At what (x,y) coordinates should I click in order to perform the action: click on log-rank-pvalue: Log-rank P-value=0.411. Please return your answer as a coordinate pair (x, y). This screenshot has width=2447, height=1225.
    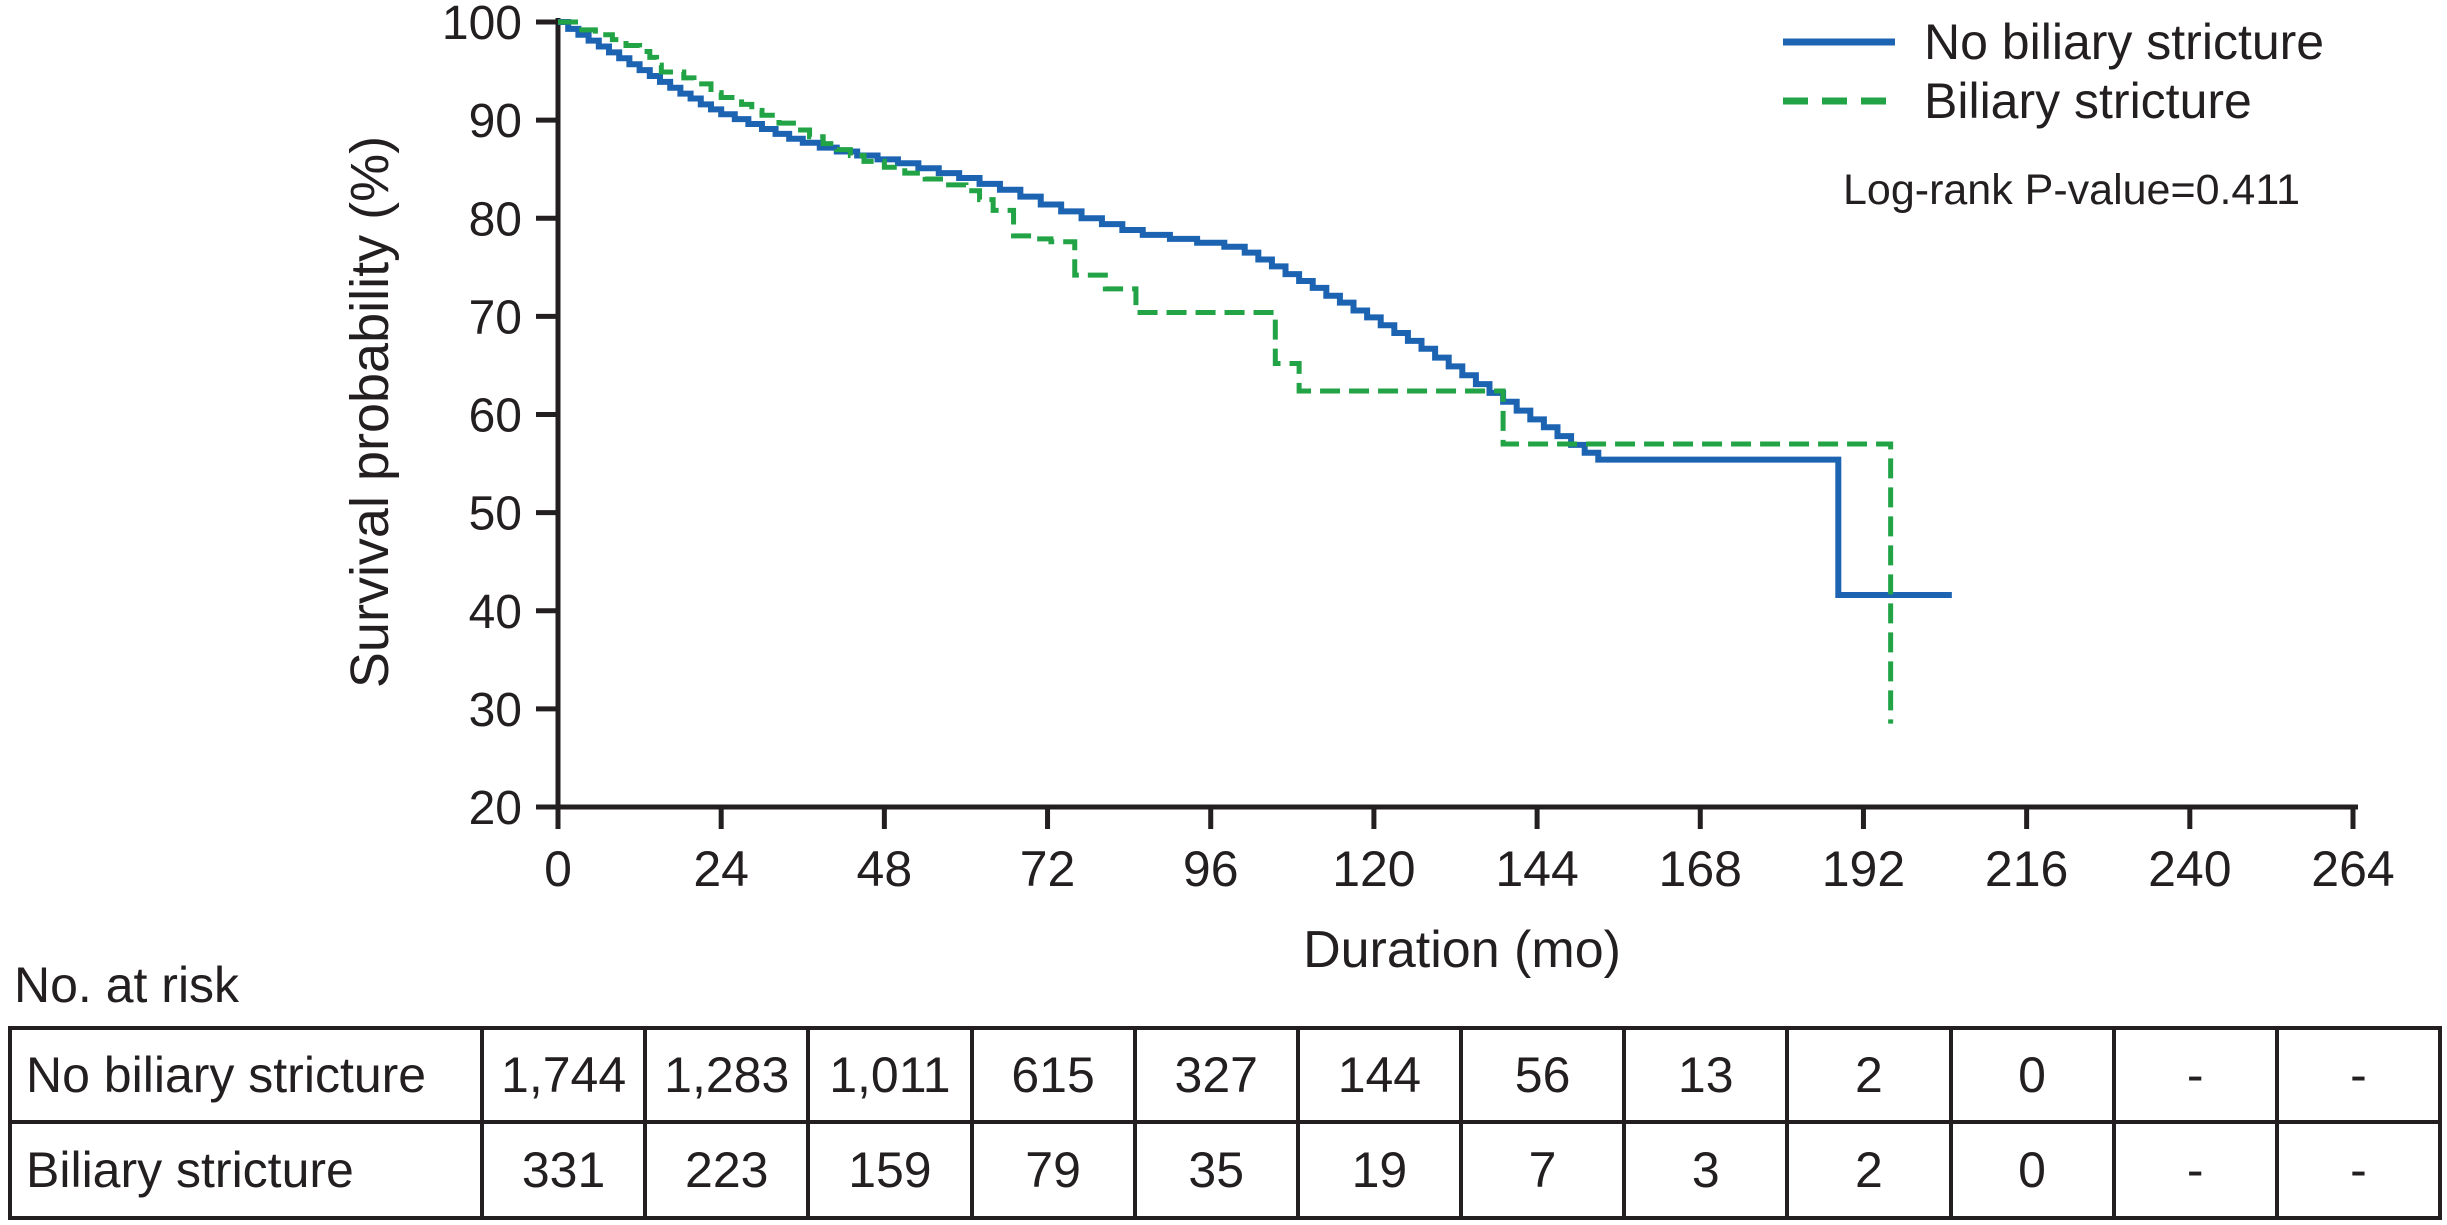
    Looking at the image, I should click on (2071, 190).